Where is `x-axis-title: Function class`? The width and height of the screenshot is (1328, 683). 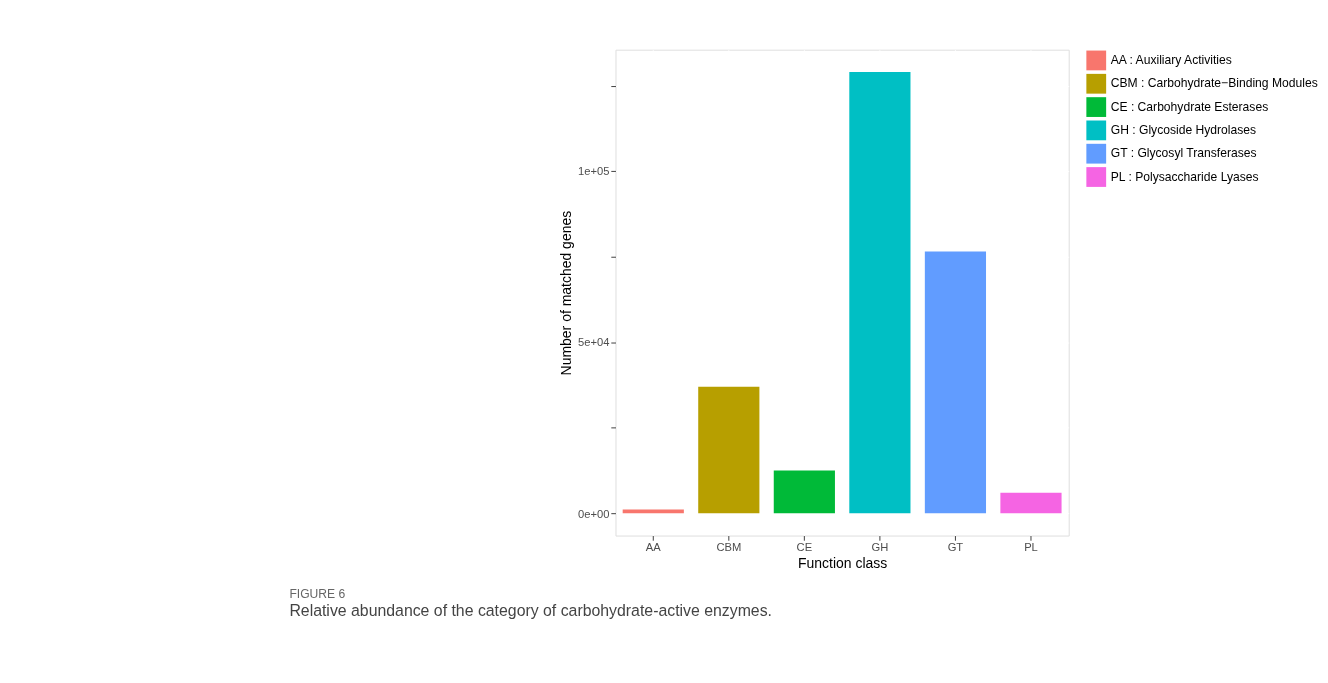
x-axis-title: Function class is located at coordinates (842, 562).